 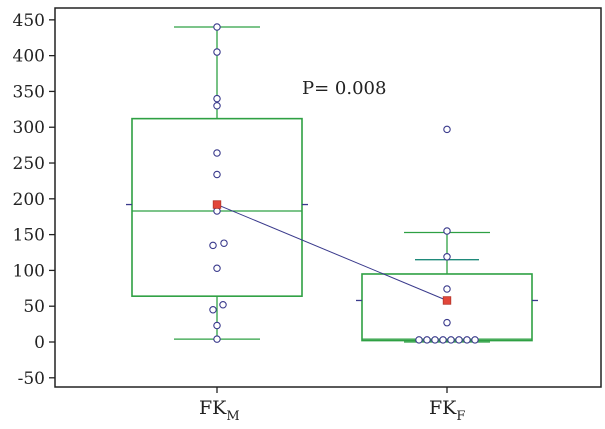 What do you see at coordinates (39, 343) in the screenshot?
I see `y-tick-label: 0` at bounding box center [39, 343].